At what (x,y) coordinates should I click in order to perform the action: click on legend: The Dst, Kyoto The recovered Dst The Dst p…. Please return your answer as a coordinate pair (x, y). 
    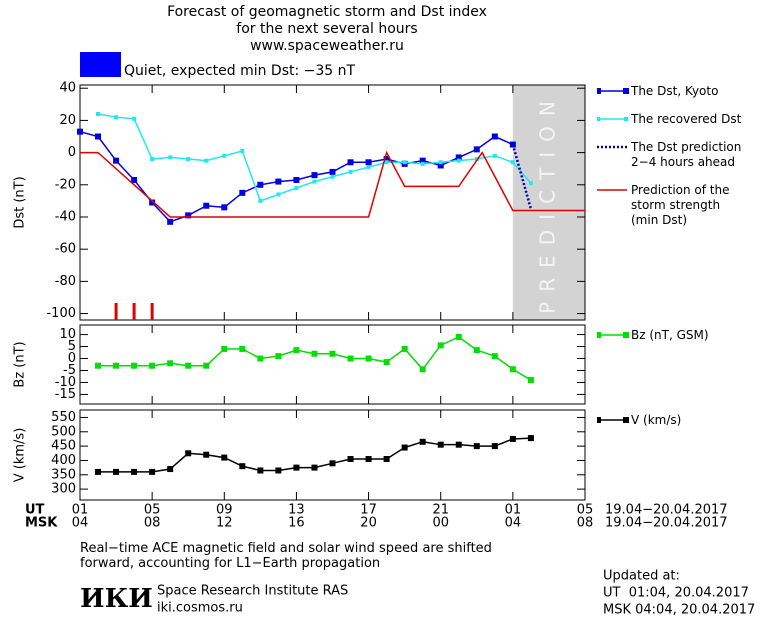
    Looking at the image, I should click on (669, 162).